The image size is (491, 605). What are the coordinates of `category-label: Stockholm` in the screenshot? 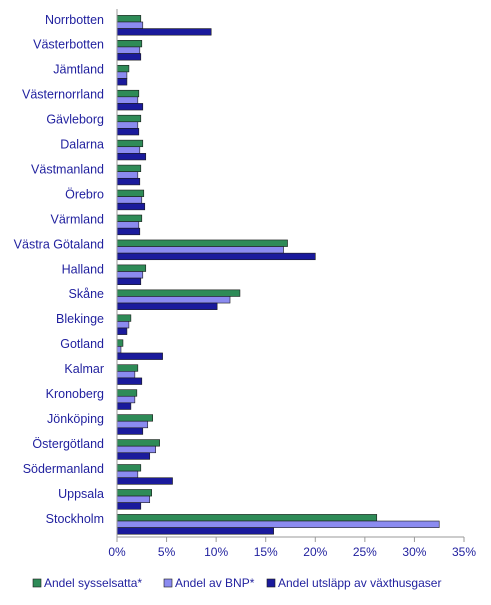 It's located at (75, 519).